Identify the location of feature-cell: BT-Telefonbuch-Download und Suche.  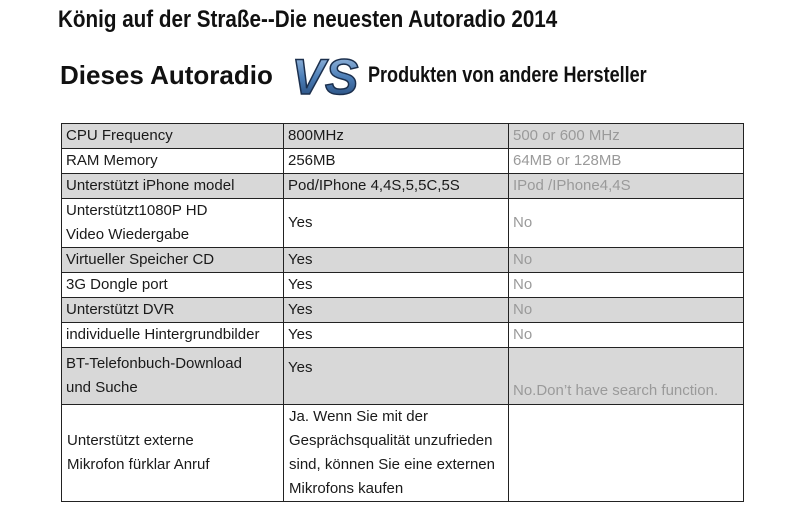
(172, 376).